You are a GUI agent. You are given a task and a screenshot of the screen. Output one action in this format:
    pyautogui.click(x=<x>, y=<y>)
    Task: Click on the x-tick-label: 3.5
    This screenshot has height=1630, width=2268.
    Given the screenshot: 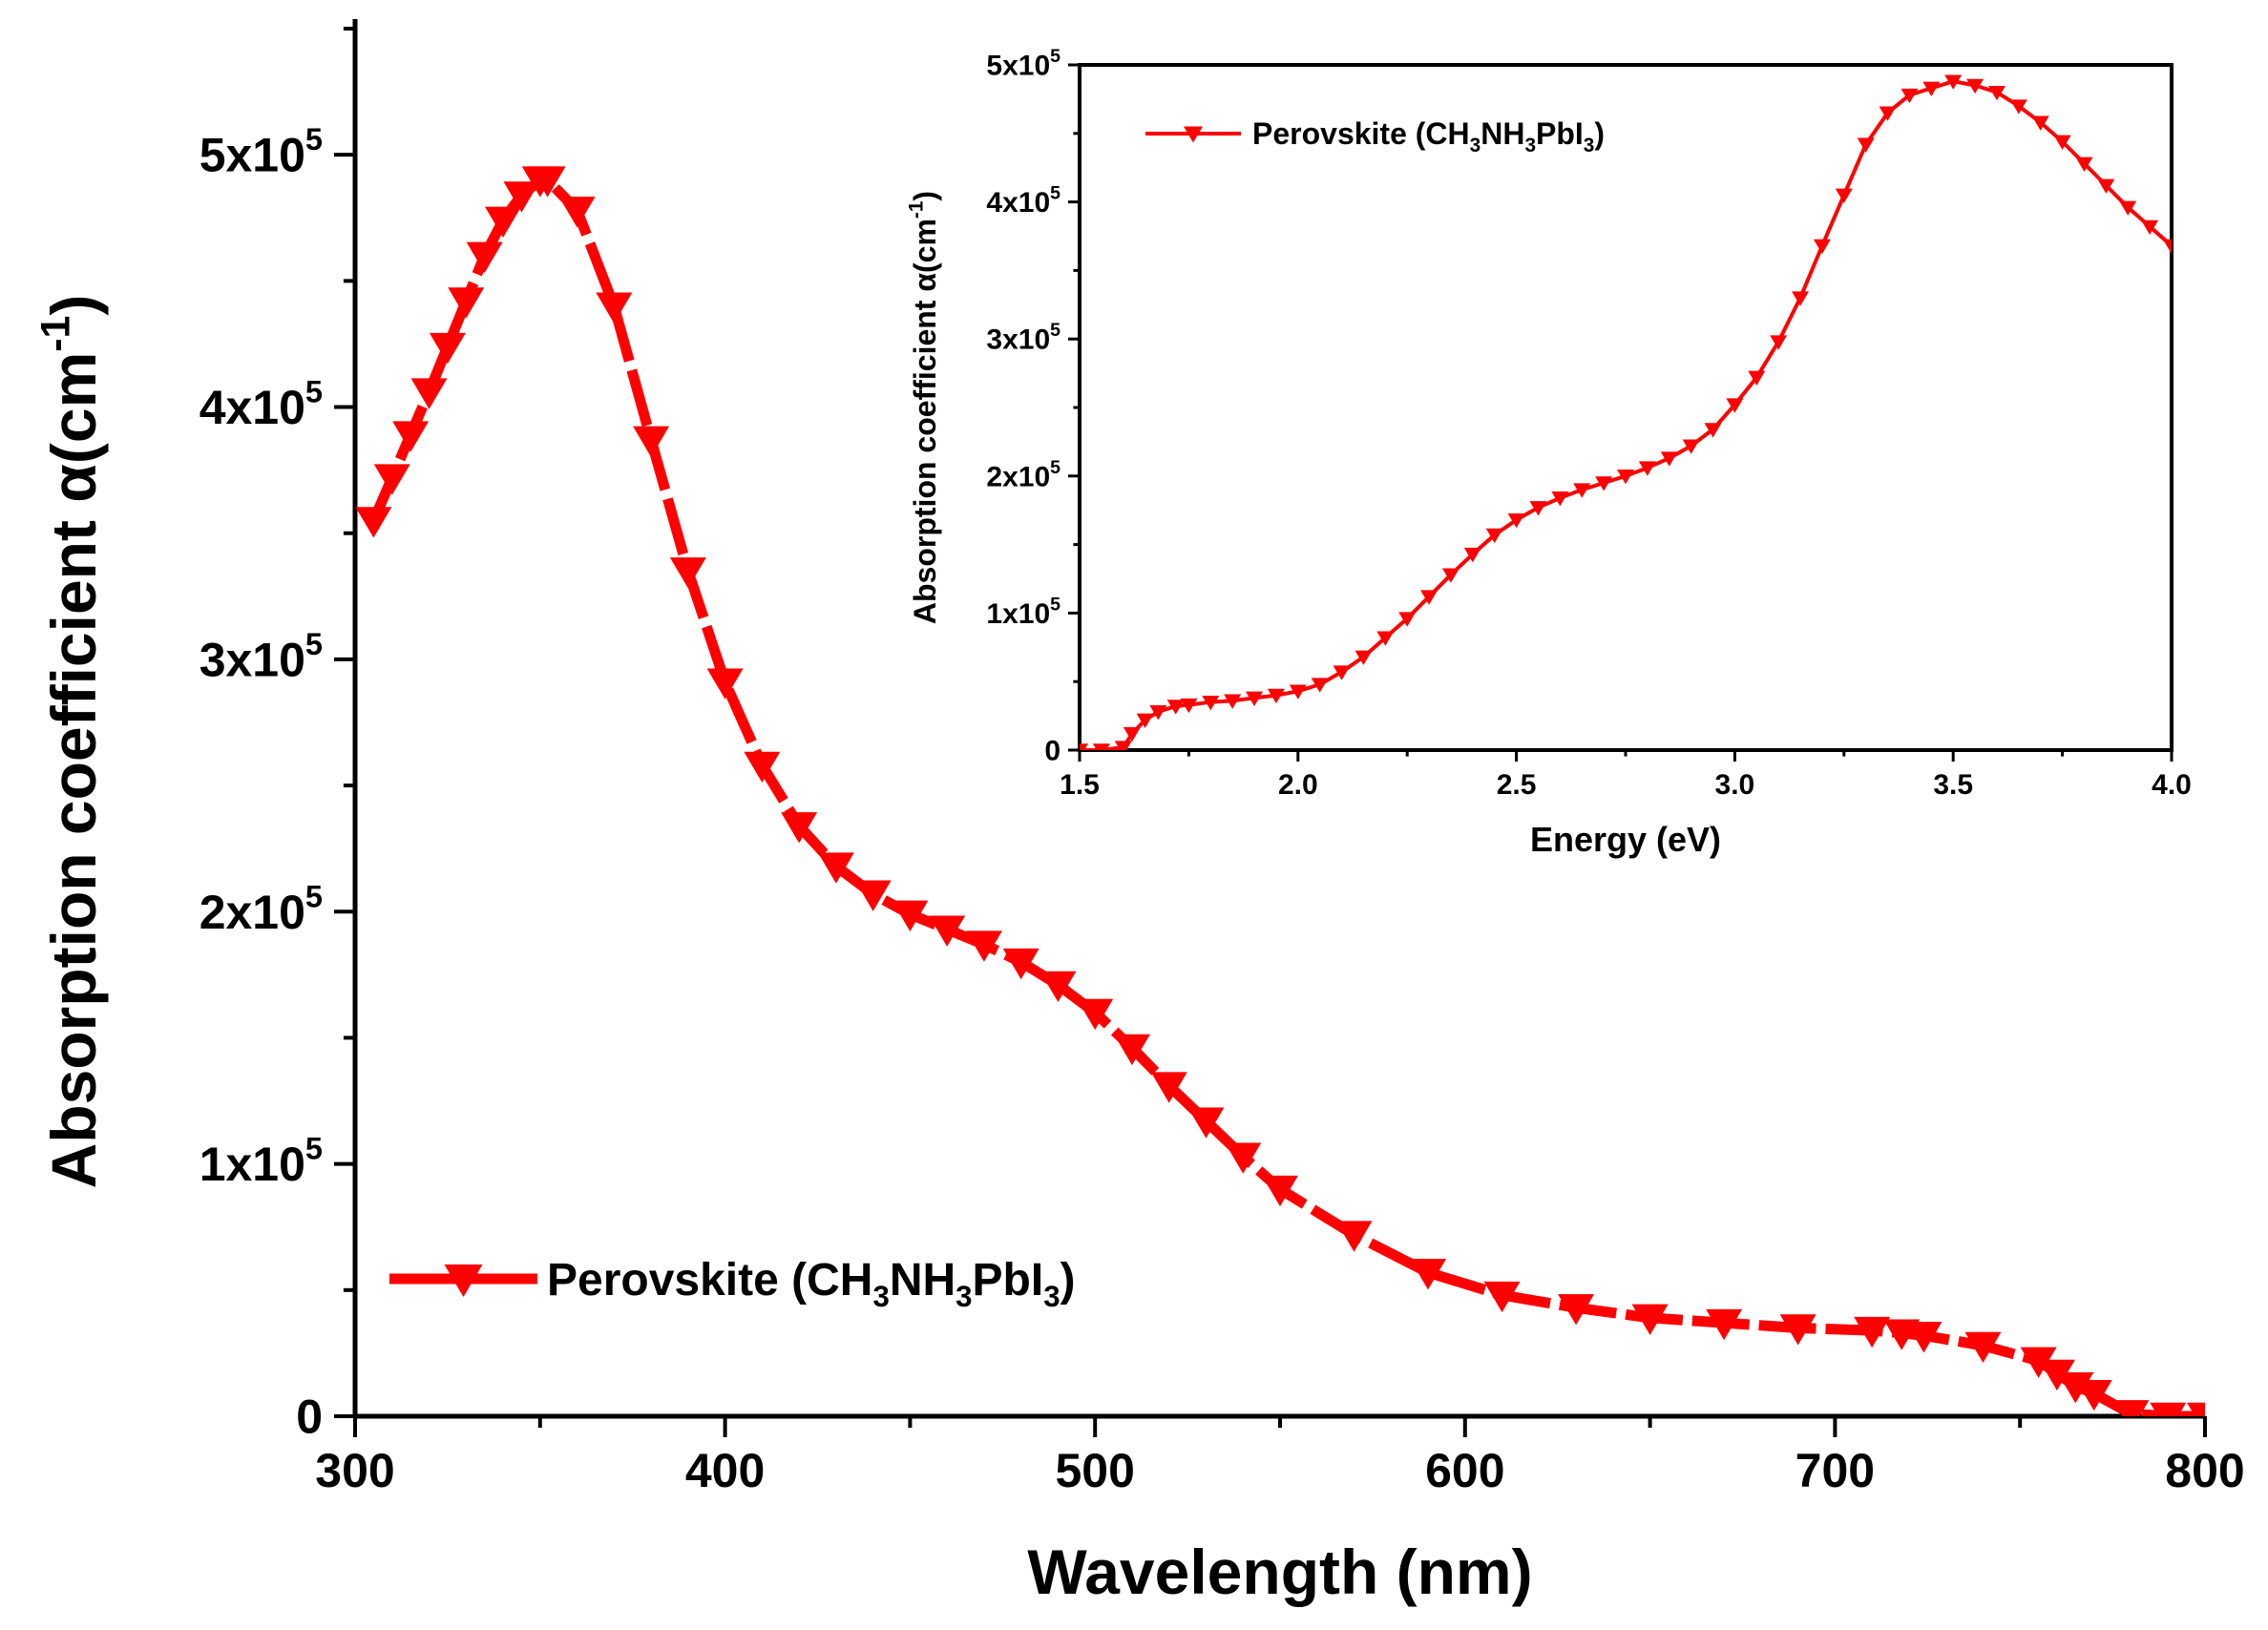 What is the action you would take?
    pyautogui.click(x=1953, y=785)
    